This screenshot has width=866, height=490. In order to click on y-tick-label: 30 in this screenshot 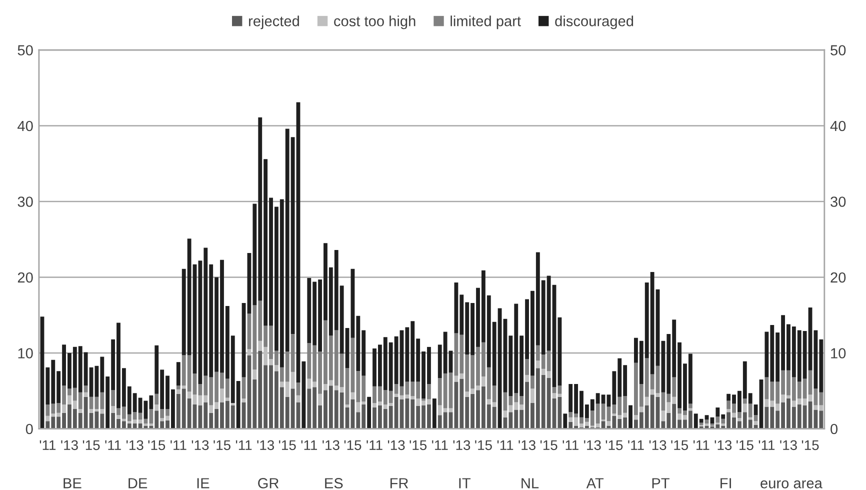, I will do `click(25, 201)`.